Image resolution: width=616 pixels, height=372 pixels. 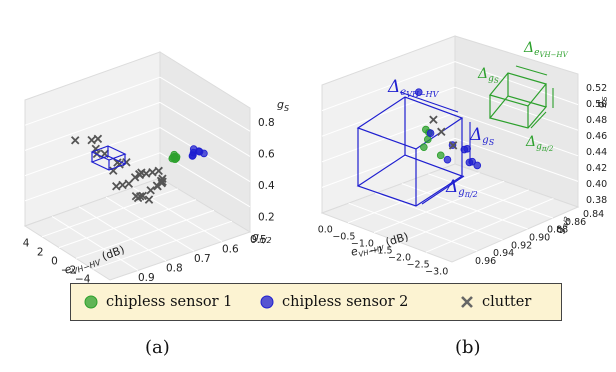 What do you see at coordinates (91, 302) in the screenshot?
I see `green-circle-icon` at bounding box center [91, 302].